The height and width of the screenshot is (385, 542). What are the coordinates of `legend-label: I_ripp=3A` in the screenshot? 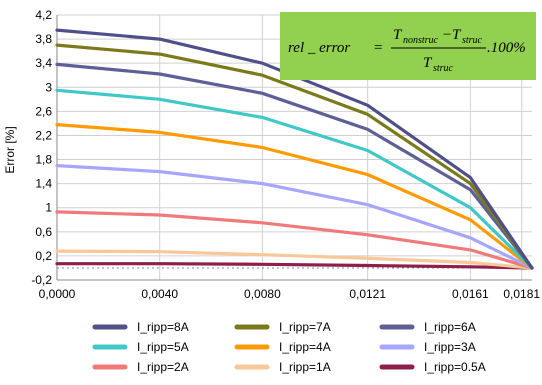 It's located at (450, 347).